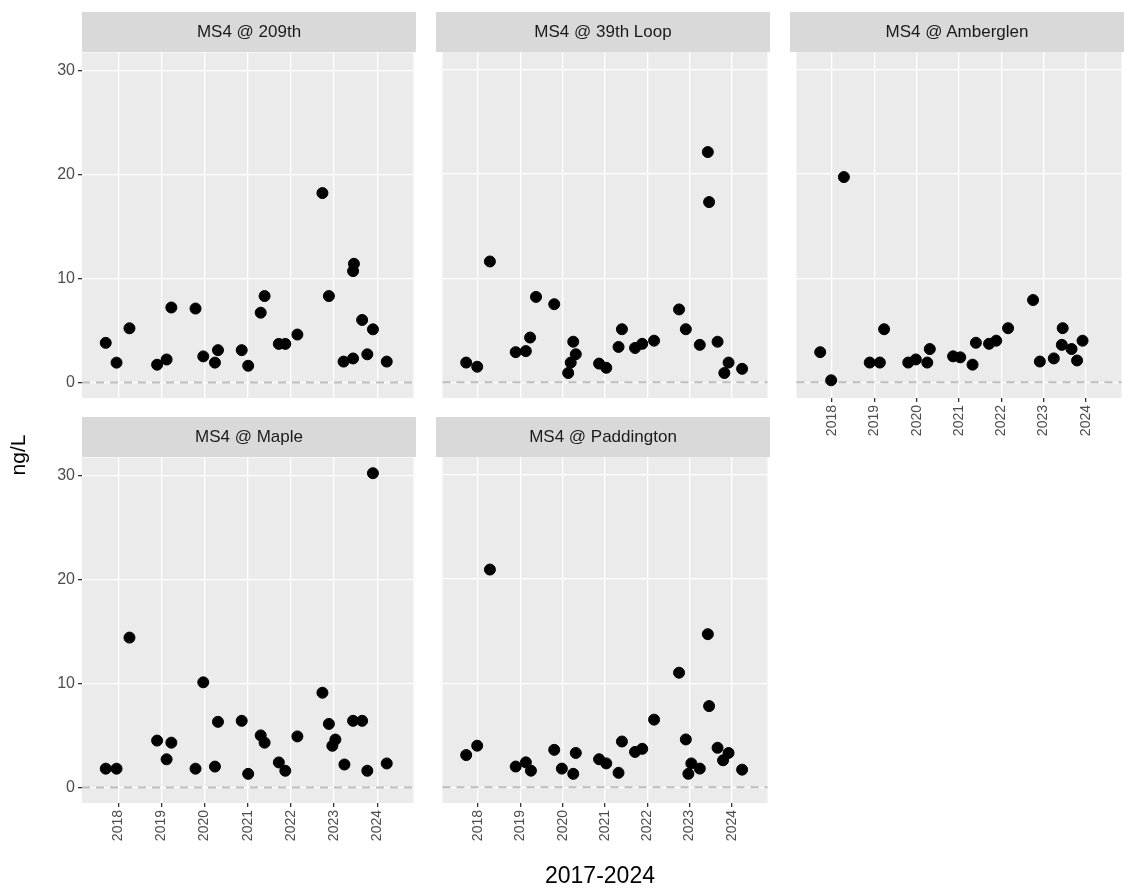  What do you see at coordinates (249, 32) in the screenshot?
I see `chart-title: MS4 @ 209th` at bounding box center [249, 32].